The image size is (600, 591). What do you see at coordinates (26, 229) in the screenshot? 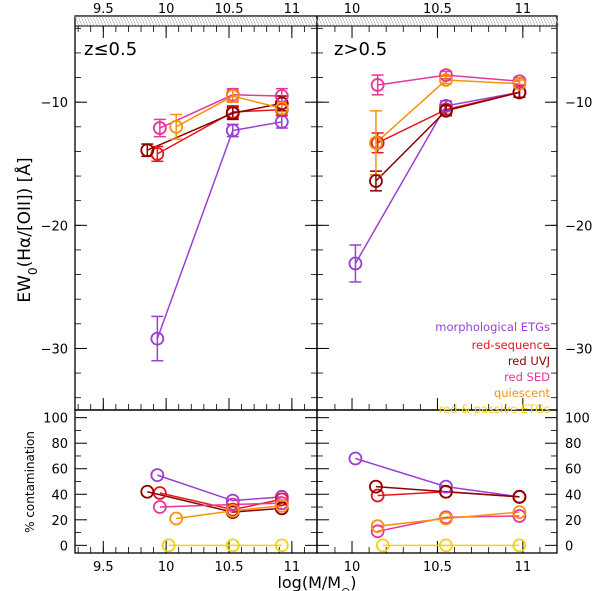
I see `y-axis-label: EW0(Hα/[OII]) [Å]` at bounding box center [26, 229].